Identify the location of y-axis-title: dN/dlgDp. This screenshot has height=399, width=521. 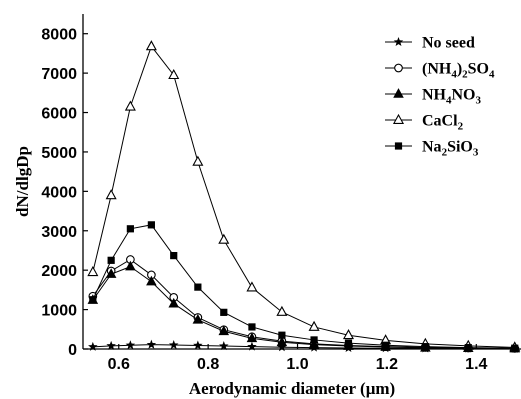
(22, 181).